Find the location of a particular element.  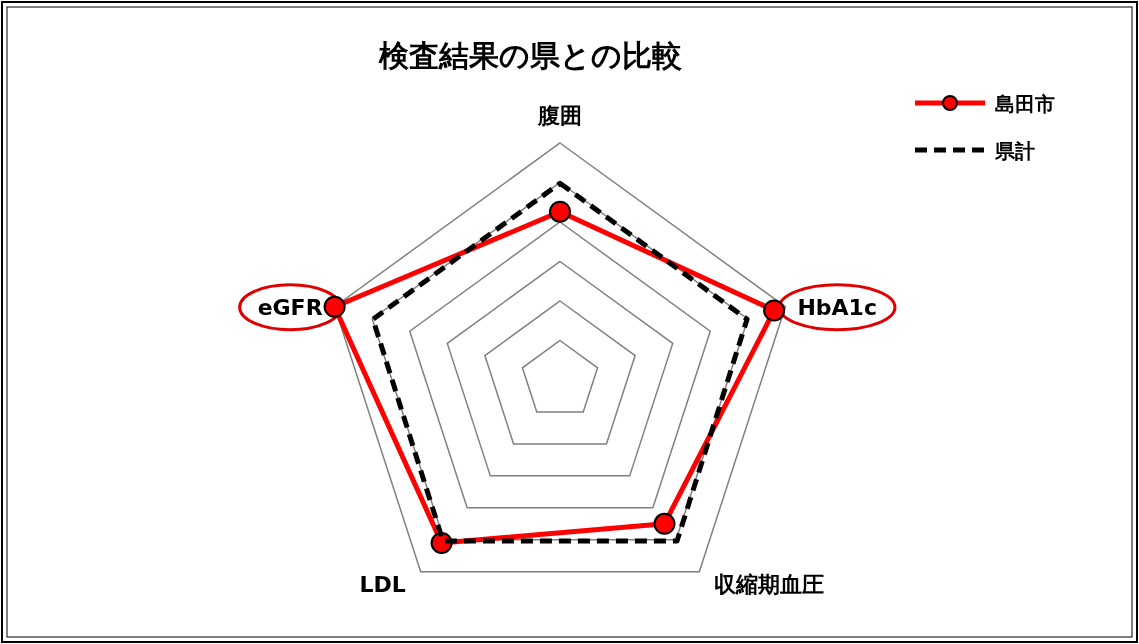

spoke-label: 収縮期血圧 is located at coordinates (769, 584).